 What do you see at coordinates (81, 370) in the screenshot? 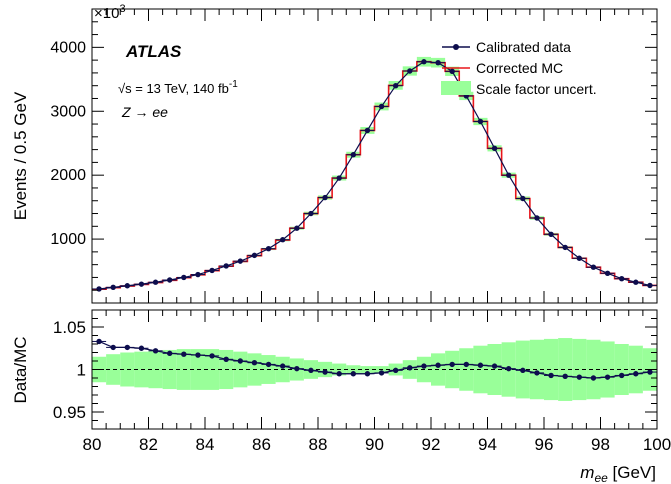
I see `ratio-y-tick-label: 1` at bounding box center [81, 370].